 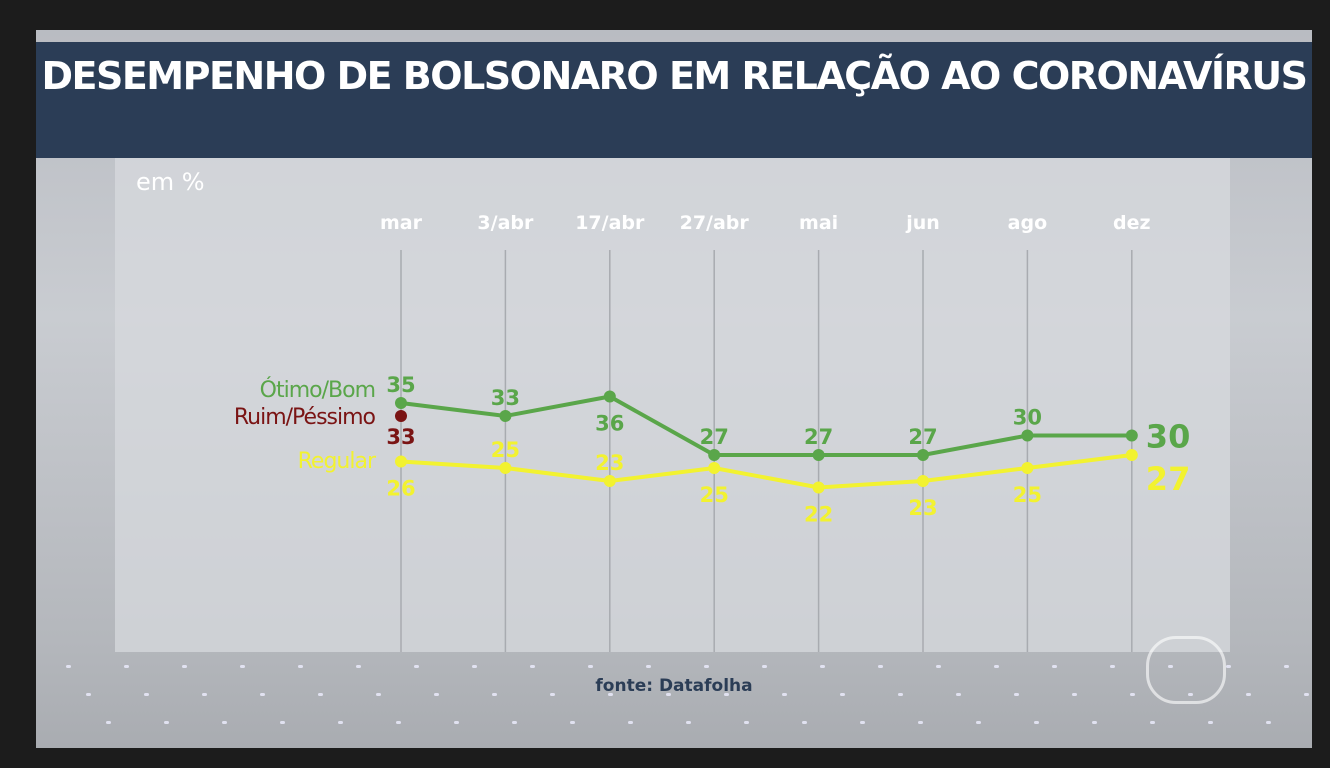 I want to click on x-tick-label: mar, so click(x=401, y=223).